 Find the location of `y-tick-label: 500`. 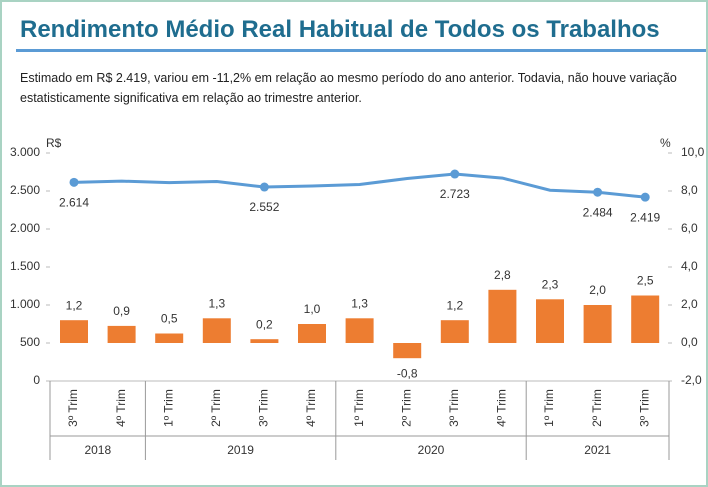

y-tick-label: 500 is located at coordinates (30, 342).